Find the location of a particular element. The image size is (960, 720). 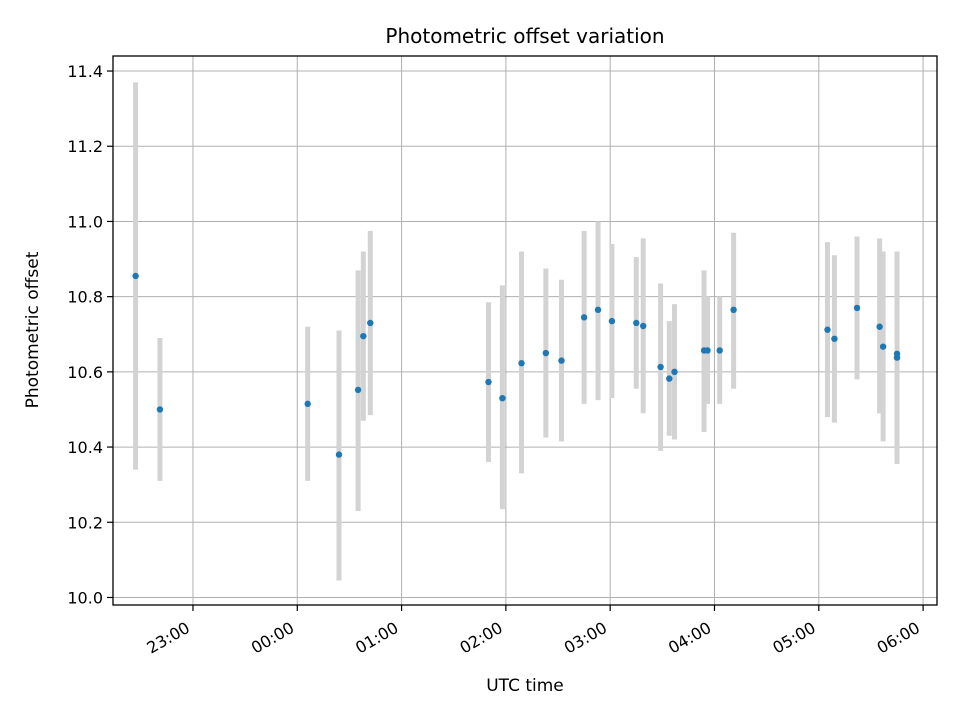

y-axis-label: Photometric offset is located at coordinates (33, 329).